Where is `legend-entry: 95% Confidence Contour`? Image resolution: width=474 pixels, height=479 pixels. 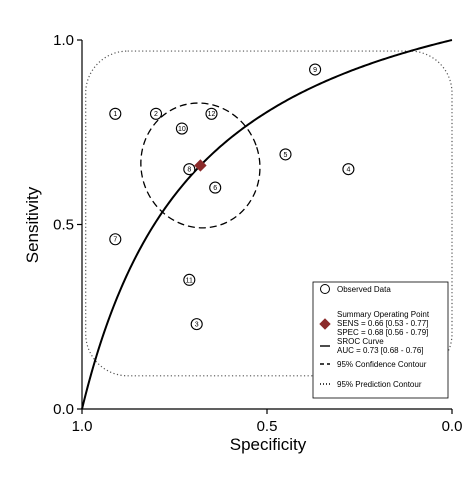
legend-entry: 95% Confidence Contour is located at coordinates (373, 364).